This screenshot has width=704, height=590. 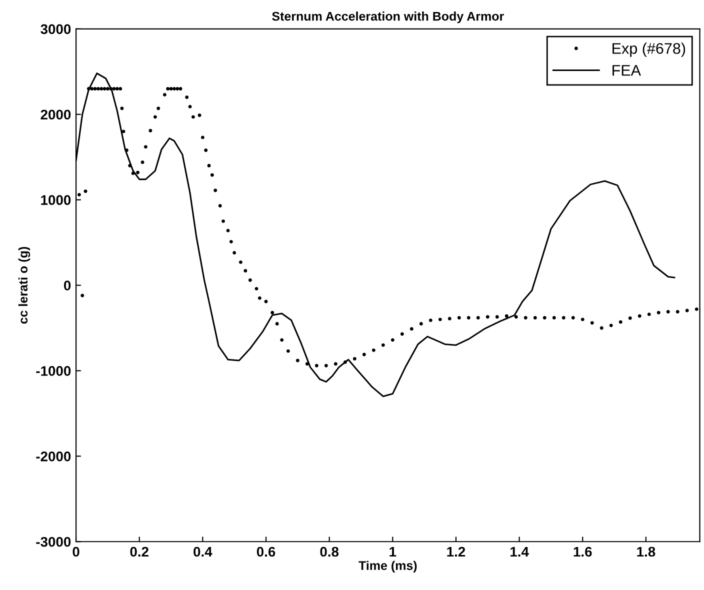 I want to click on legend-label: FEA, so click(x=626, y=70).